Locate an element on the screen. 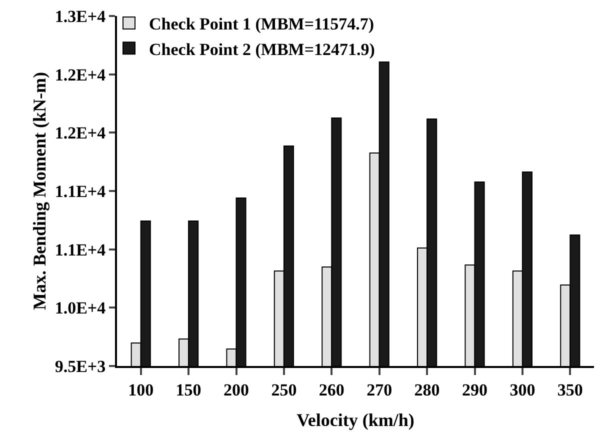  x-tick-label: 150 is located at coordinates (189, 390).